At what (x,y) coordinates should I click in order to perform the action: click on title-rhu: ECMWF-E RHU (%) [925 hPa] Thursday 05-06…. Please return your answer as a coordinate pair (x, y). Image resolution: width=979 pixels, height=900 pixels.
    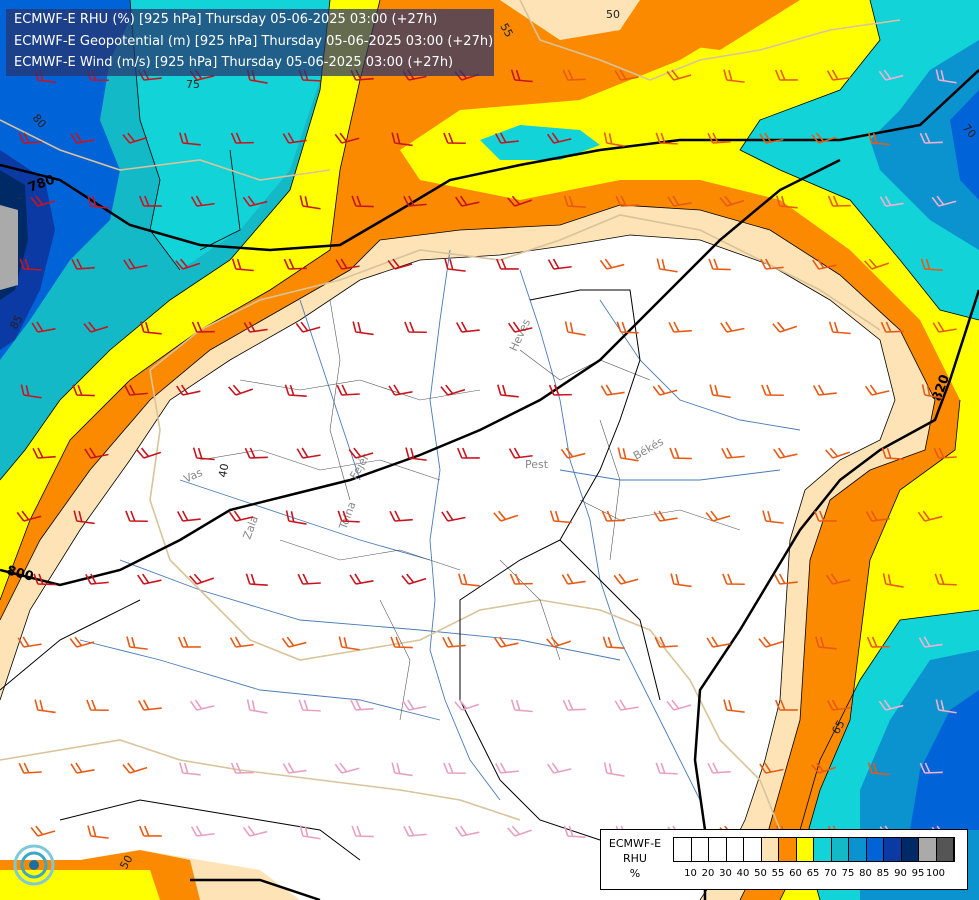
    Looking at the image, I should click on (226, 19).